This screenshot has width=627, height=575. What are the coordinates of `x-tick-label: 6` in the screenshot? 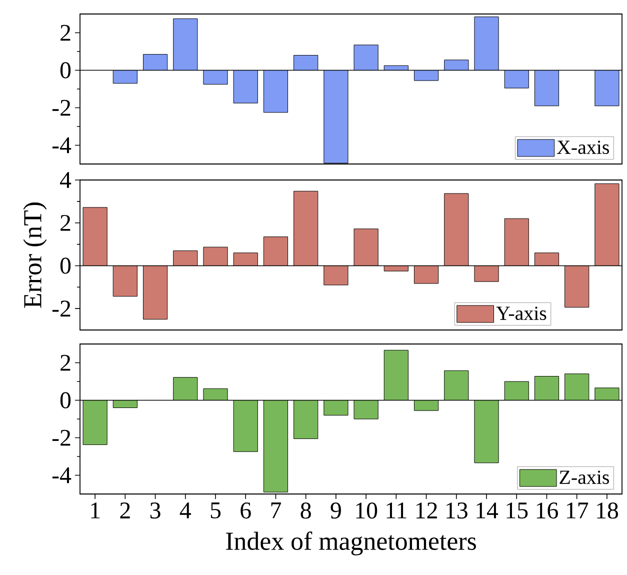 It's located at (245, 510).